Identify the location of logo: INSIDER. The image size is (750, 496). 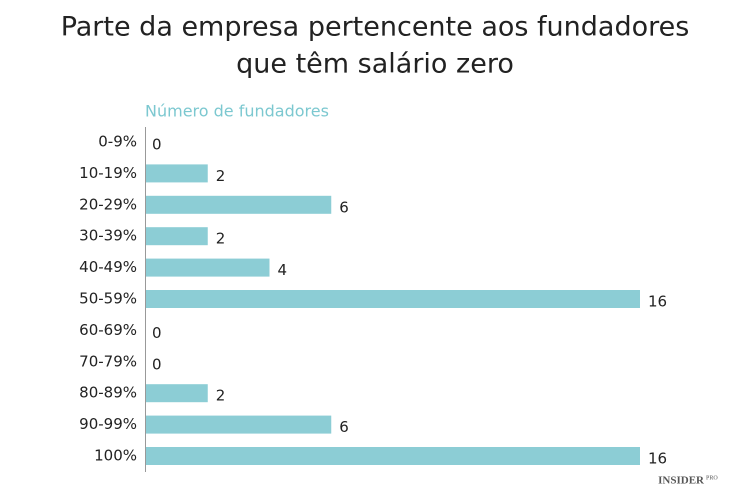
(681, 481).